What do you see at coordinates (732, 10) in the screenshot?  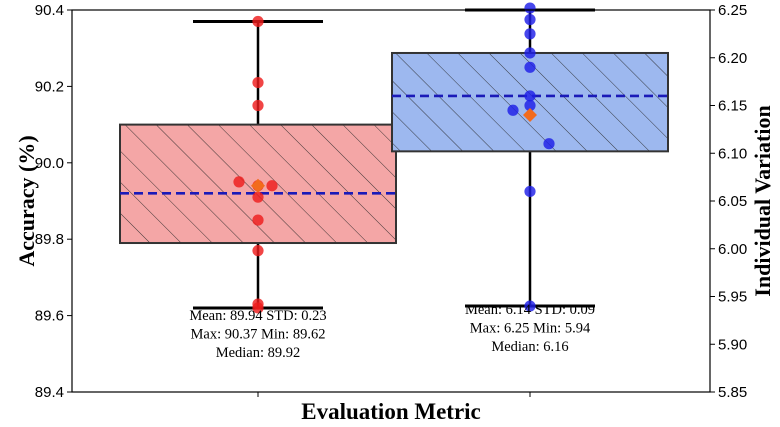 I see `right-axis-tick-label: 6.25` at bounding box center [732, 10].